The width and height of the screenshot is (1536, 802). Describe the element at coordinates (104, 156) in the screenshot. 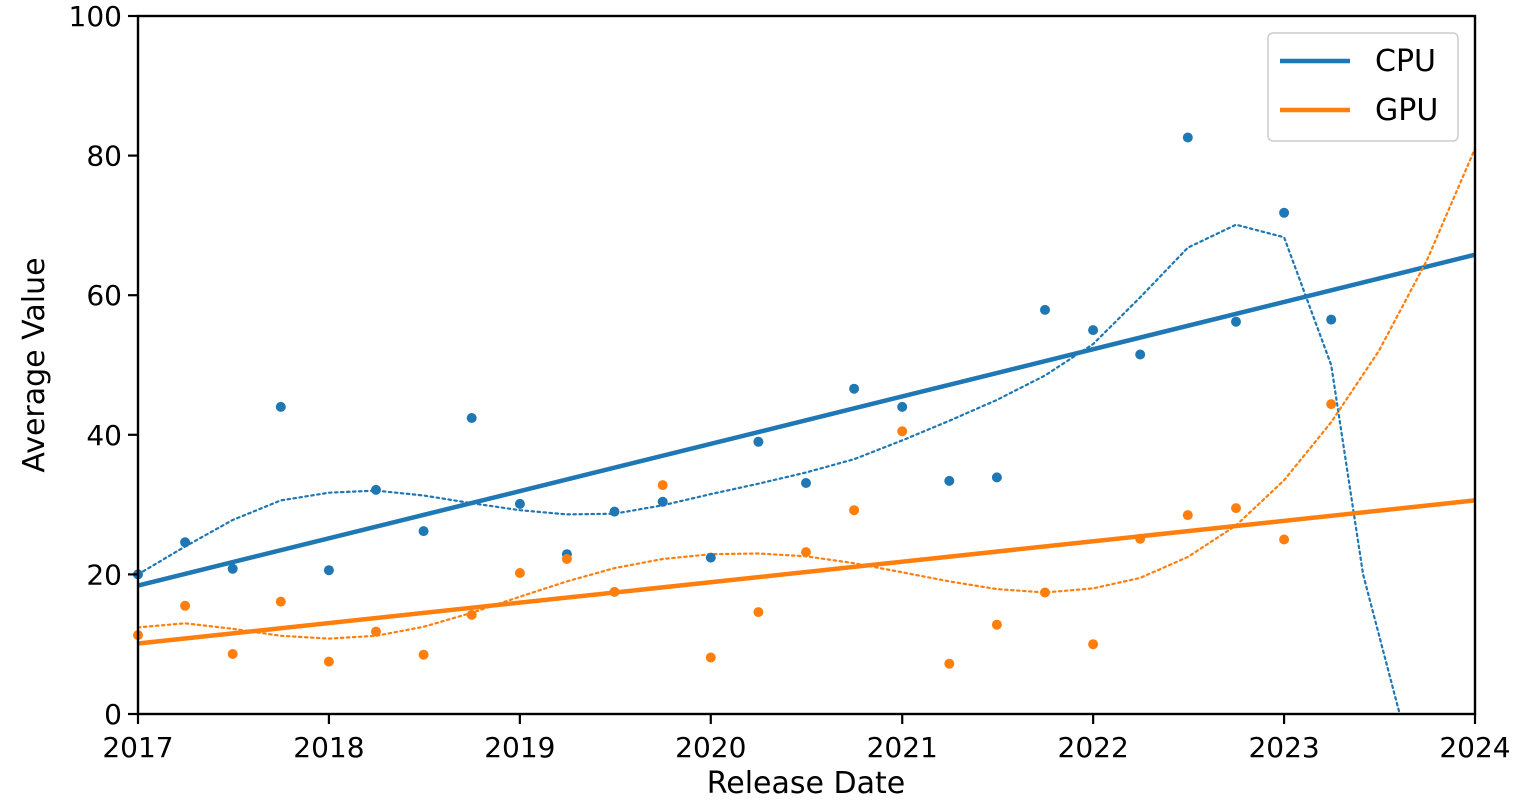

I see `y-tick-label: 80` at that location.